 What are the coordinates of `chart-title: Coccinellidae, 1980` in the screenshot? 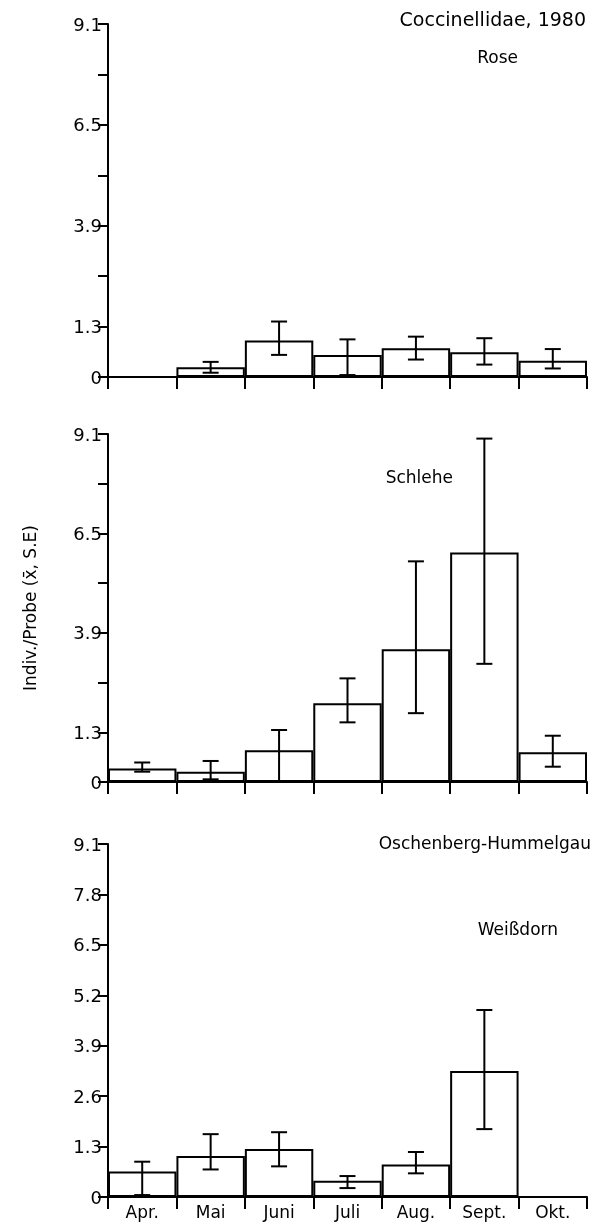 It's located at (493, 18).